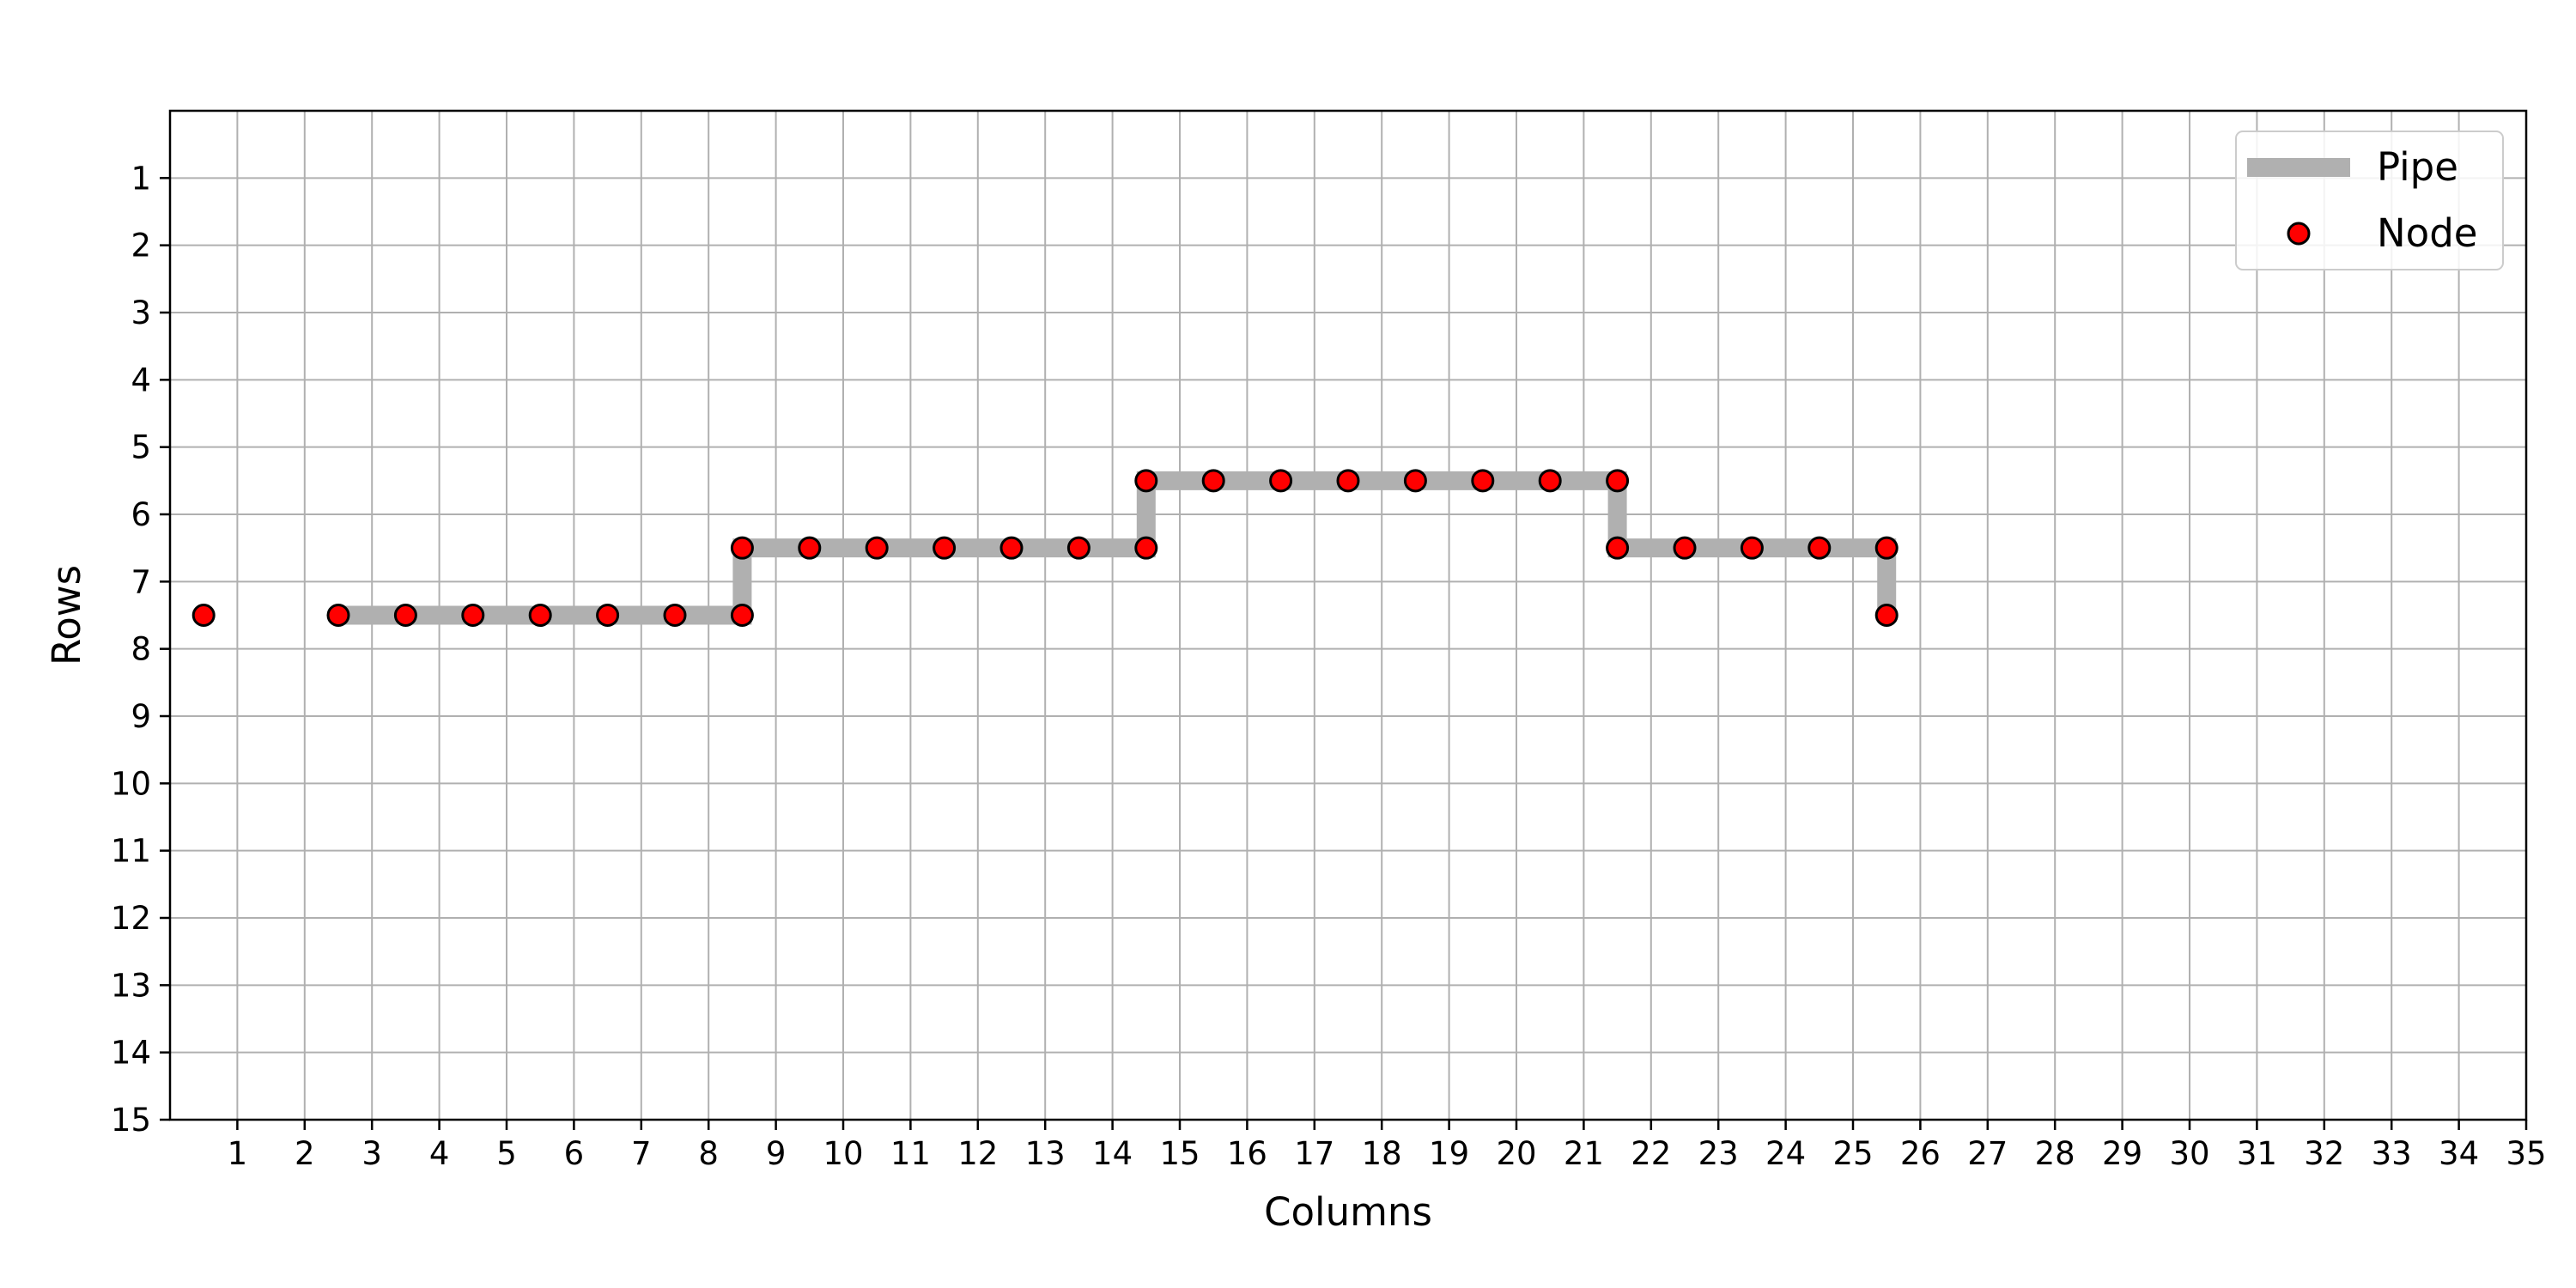 Image resolution: width=2576 pixels, height=1288 pixels. Describe the element at coordinates (1045, 1153) in the screenshot. I see `x-tick-label-13: 13` at that location.